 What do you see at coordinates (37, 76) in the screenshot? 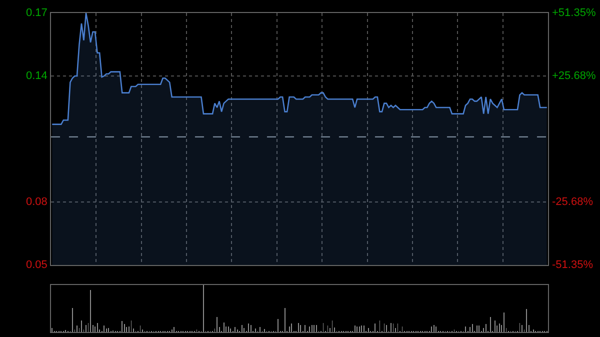
I see `y-tick-label: 0.14` at bounding box center [37, 76].